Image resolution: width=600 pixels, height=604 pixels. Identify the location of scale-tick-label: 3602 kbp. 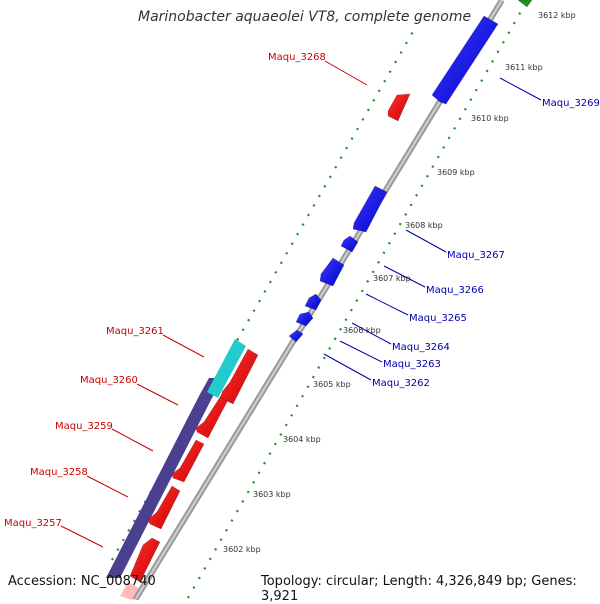
(242, 549).